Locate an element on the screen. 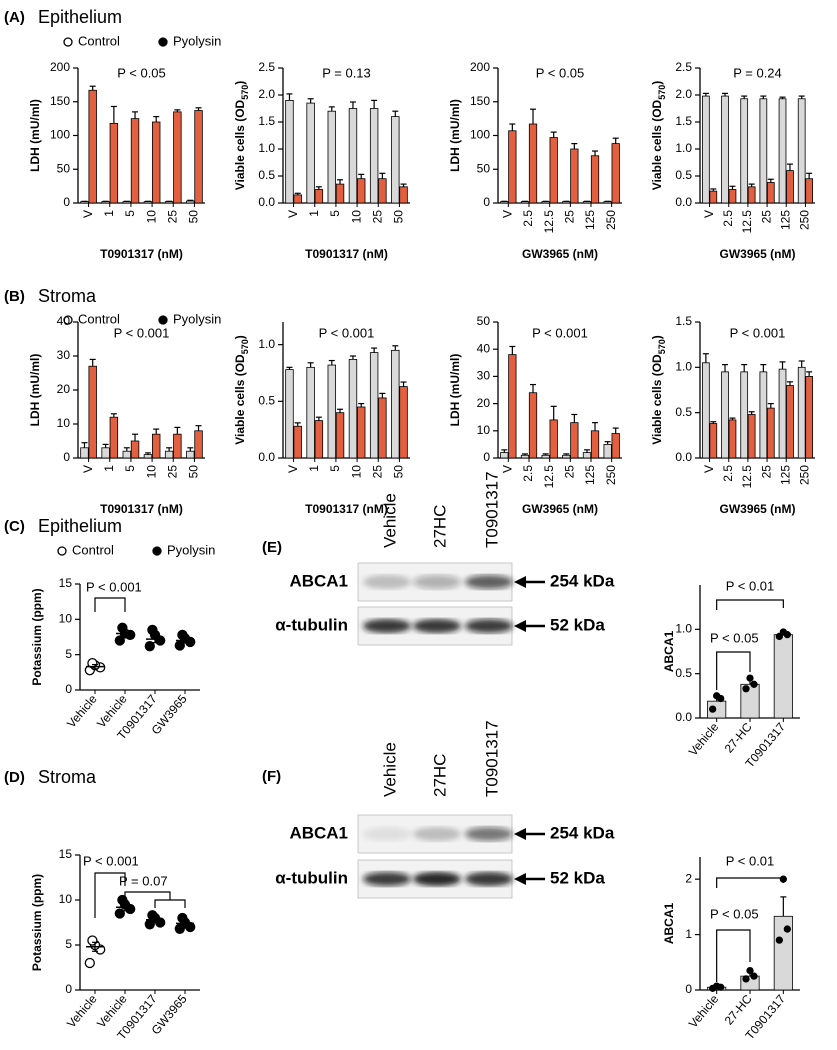  x-tick-label: 10 is located at coordinates (151, 472).